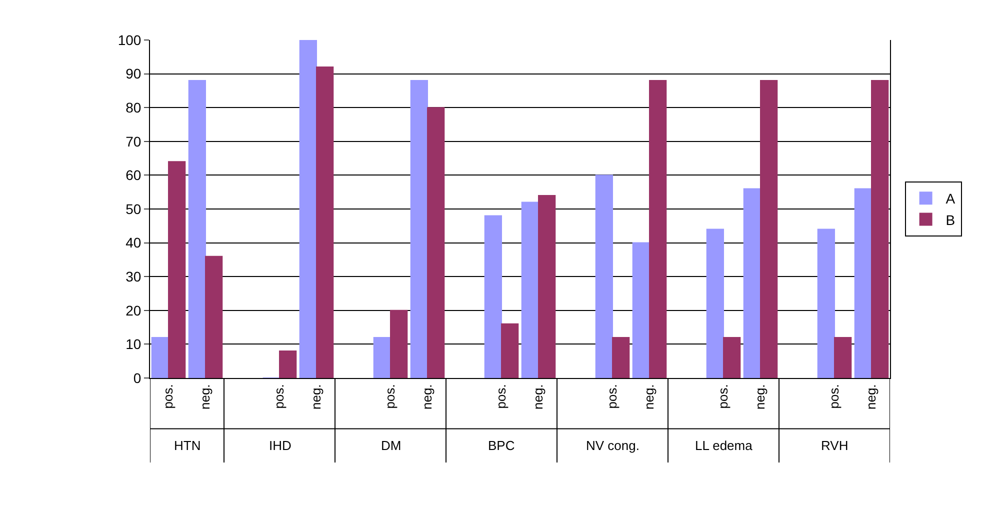  What do you see at coordinates (134, 344) in the screenshot?
I see `y-tick-label: 10` at bounding box center [134, 344].